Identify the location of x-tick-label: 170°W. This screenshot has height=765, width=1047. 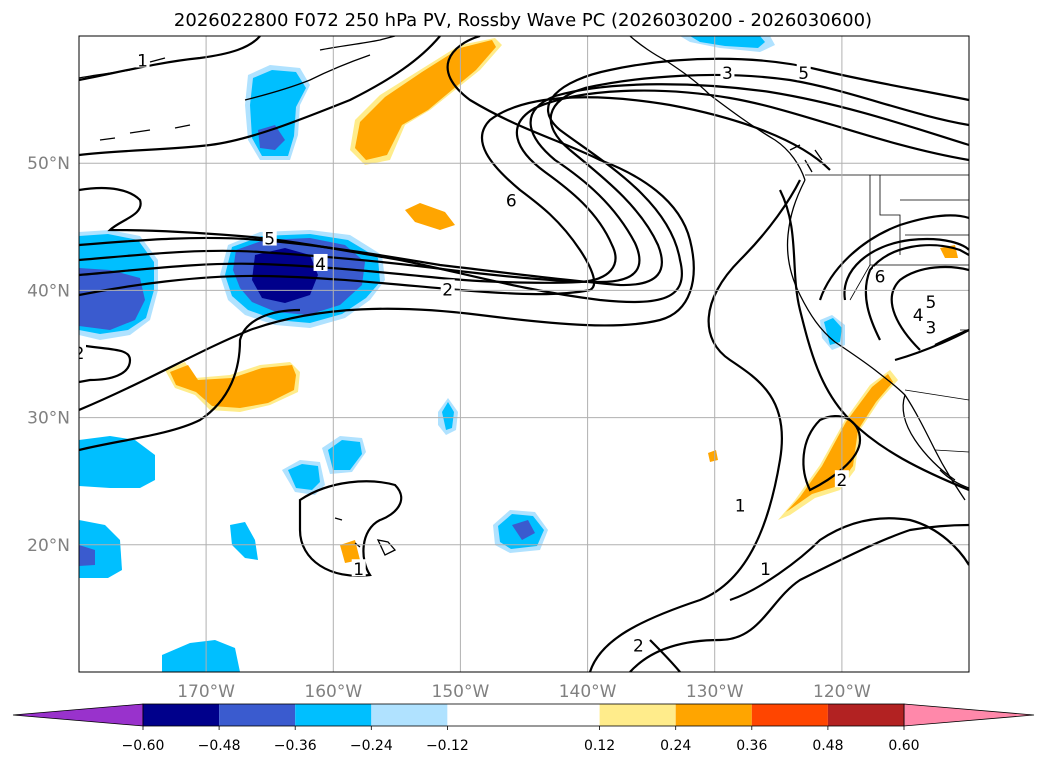
(206, 692).